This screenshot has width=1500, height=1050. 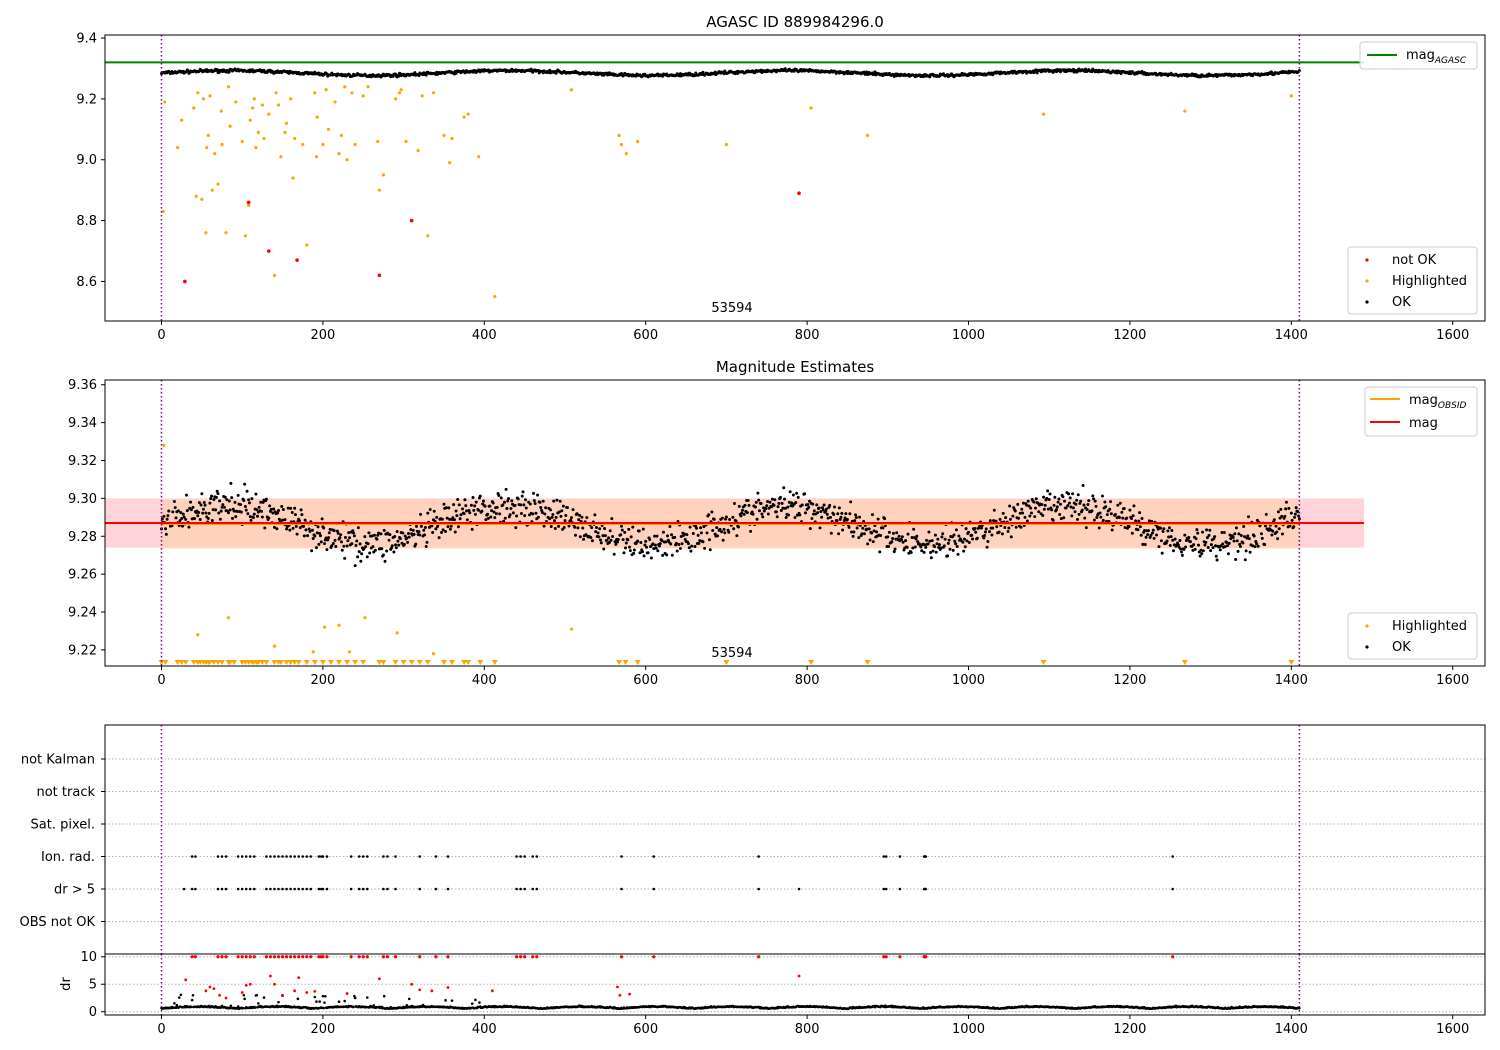 What do you see at coordinates (411, 220) in the screenshot?
I see `not-ok-point` at bounding box center [411, 220].